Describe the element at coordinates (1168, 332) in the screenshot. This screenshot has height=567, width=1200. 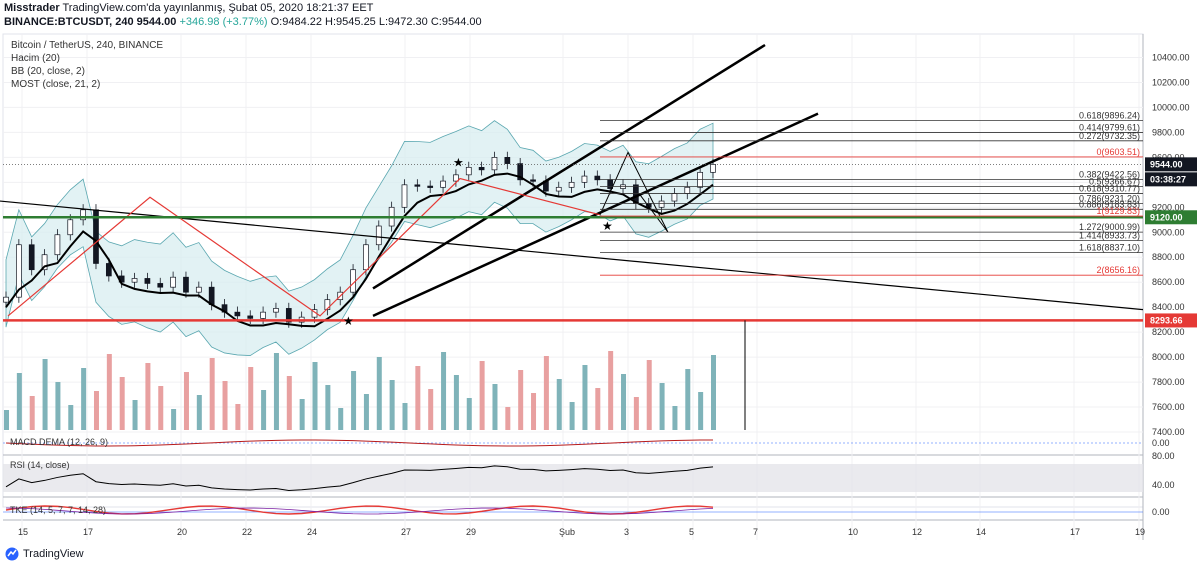
I see `price-tick-label: 8200.00` at that location.